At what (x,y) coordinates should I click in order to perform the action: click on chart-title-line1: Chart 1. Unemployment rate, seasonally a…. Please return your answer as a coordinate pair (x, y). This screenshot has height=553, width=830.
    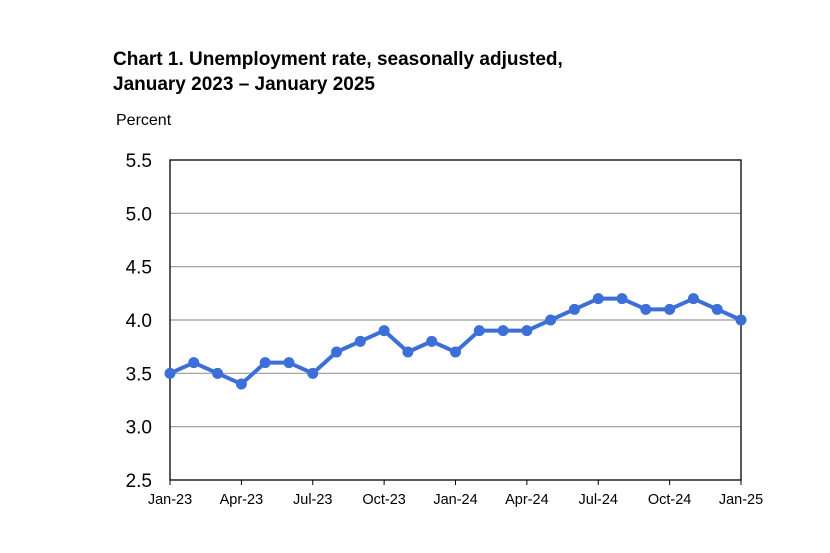
    Looking at the image, I should click on (338, 59).